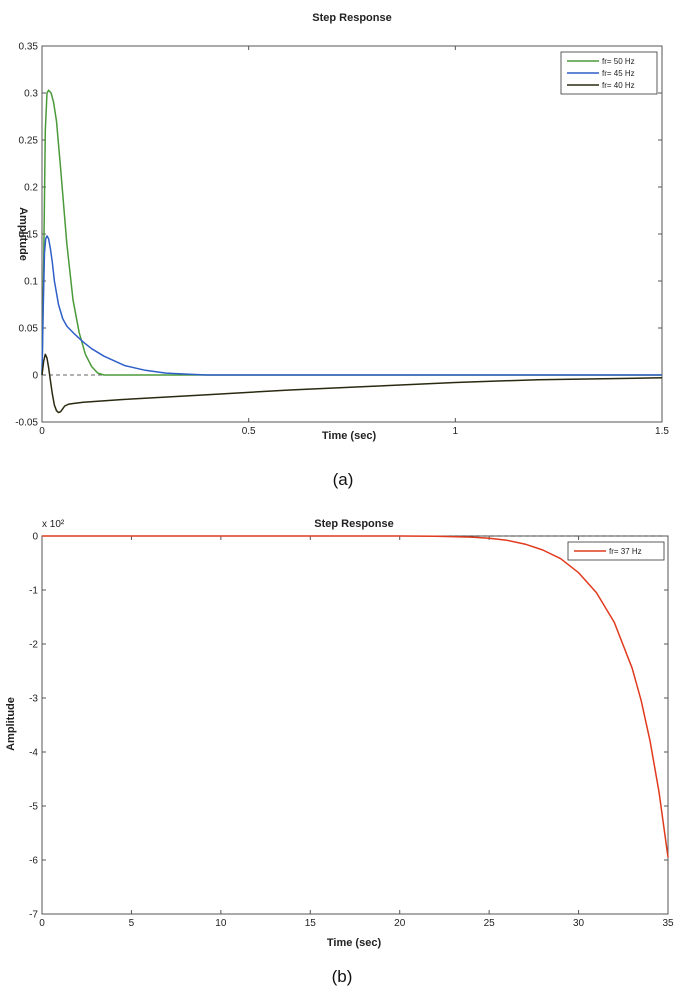 This screenshot has width=690, height=998. I want to click on chart-b-y-exponent: x 10², so click(53, 524).